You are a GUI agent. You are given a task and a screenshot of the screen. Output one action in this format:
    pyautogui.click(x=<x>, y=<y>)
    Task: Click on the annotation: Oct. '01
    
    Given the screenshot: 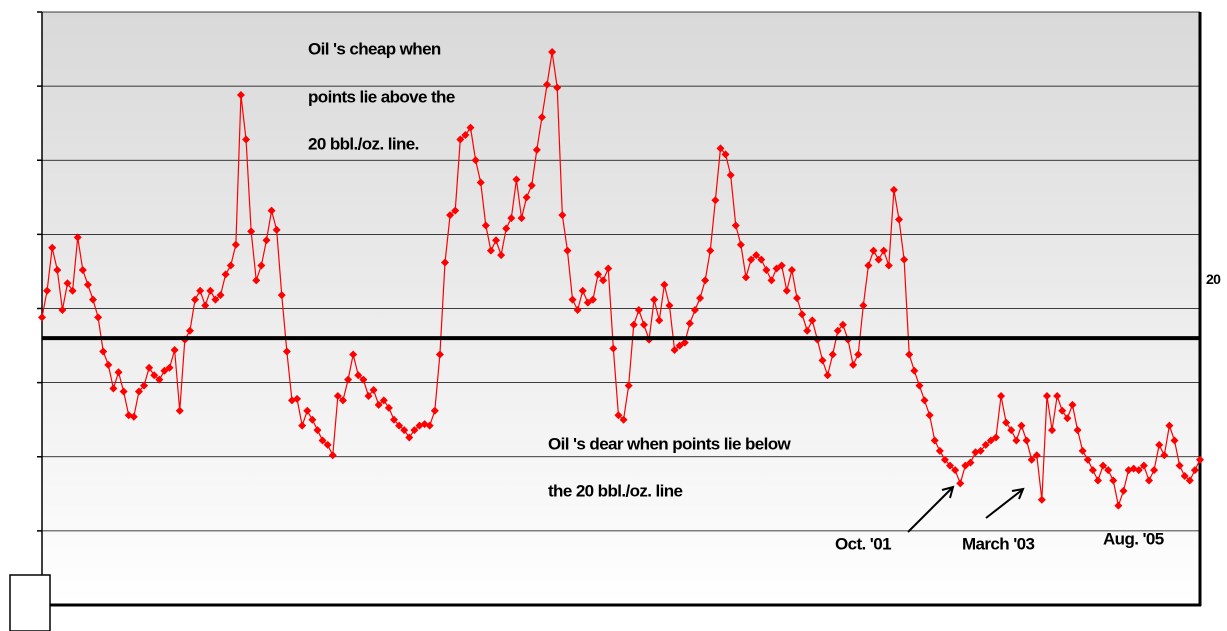 What is the action you would take?
    pyautogui.click(x=863, y=543)
    